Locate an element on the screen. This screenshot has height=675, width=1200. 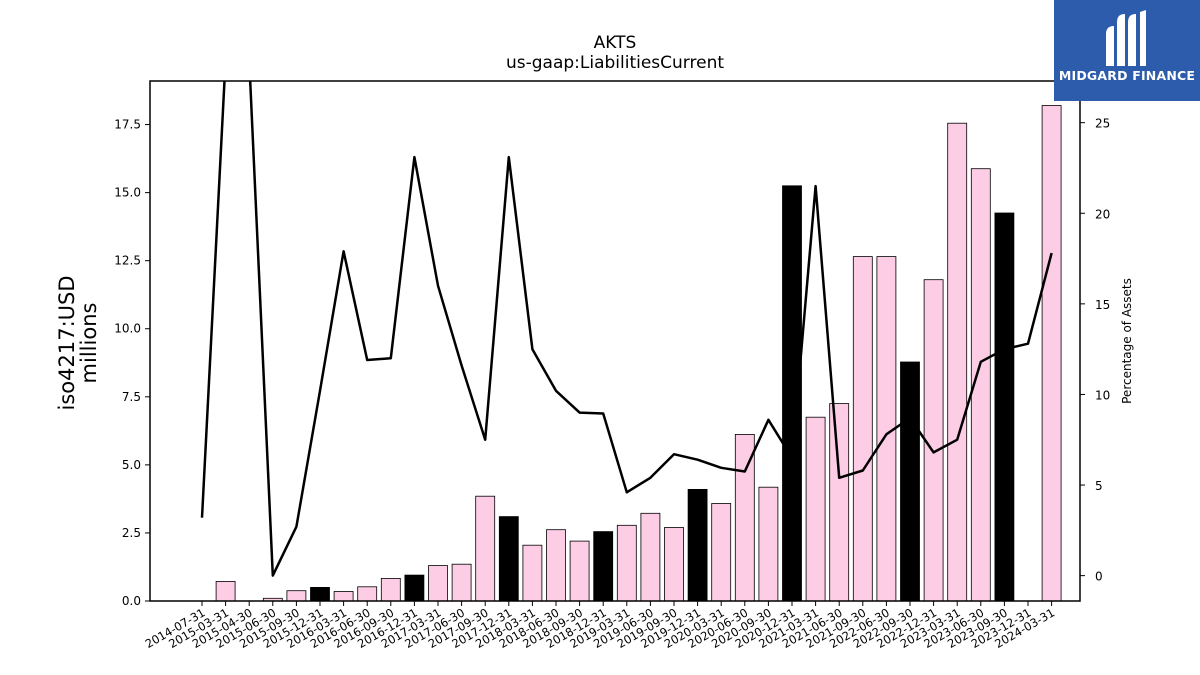
y-axis-label: iso4217:USD is located at coordinates (67, 342).